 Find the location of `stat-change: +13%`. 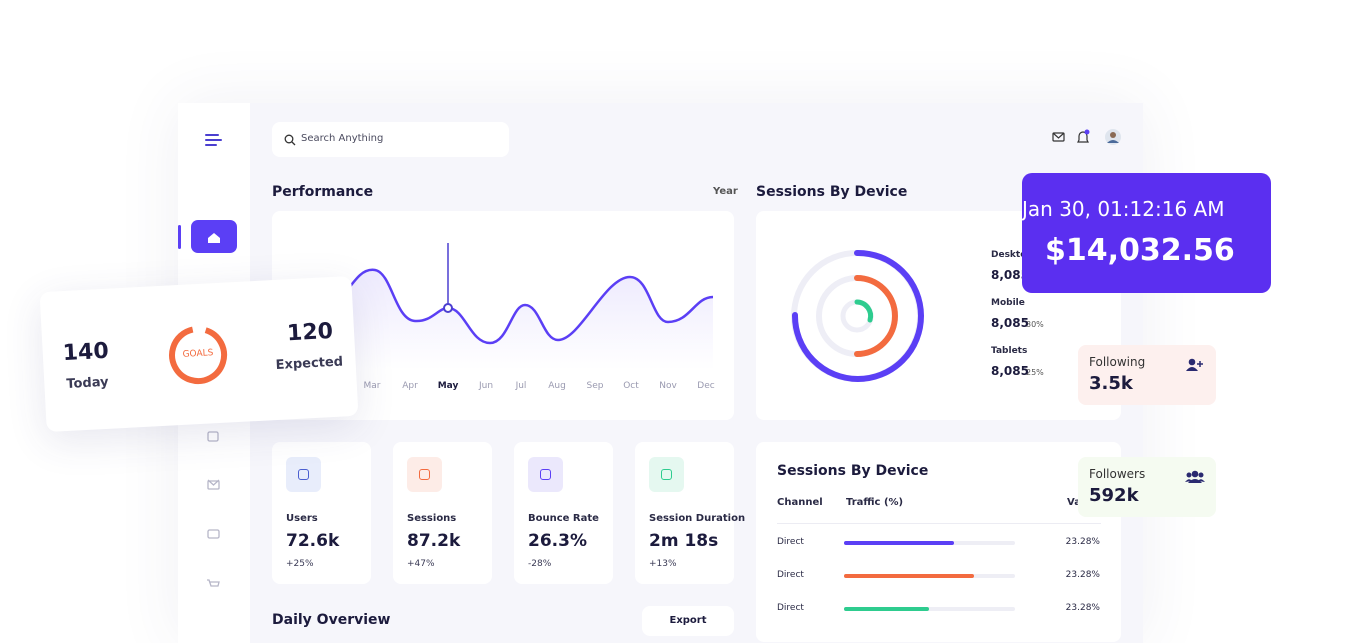

stat-change: +13% is located at coordinates (663, 564).